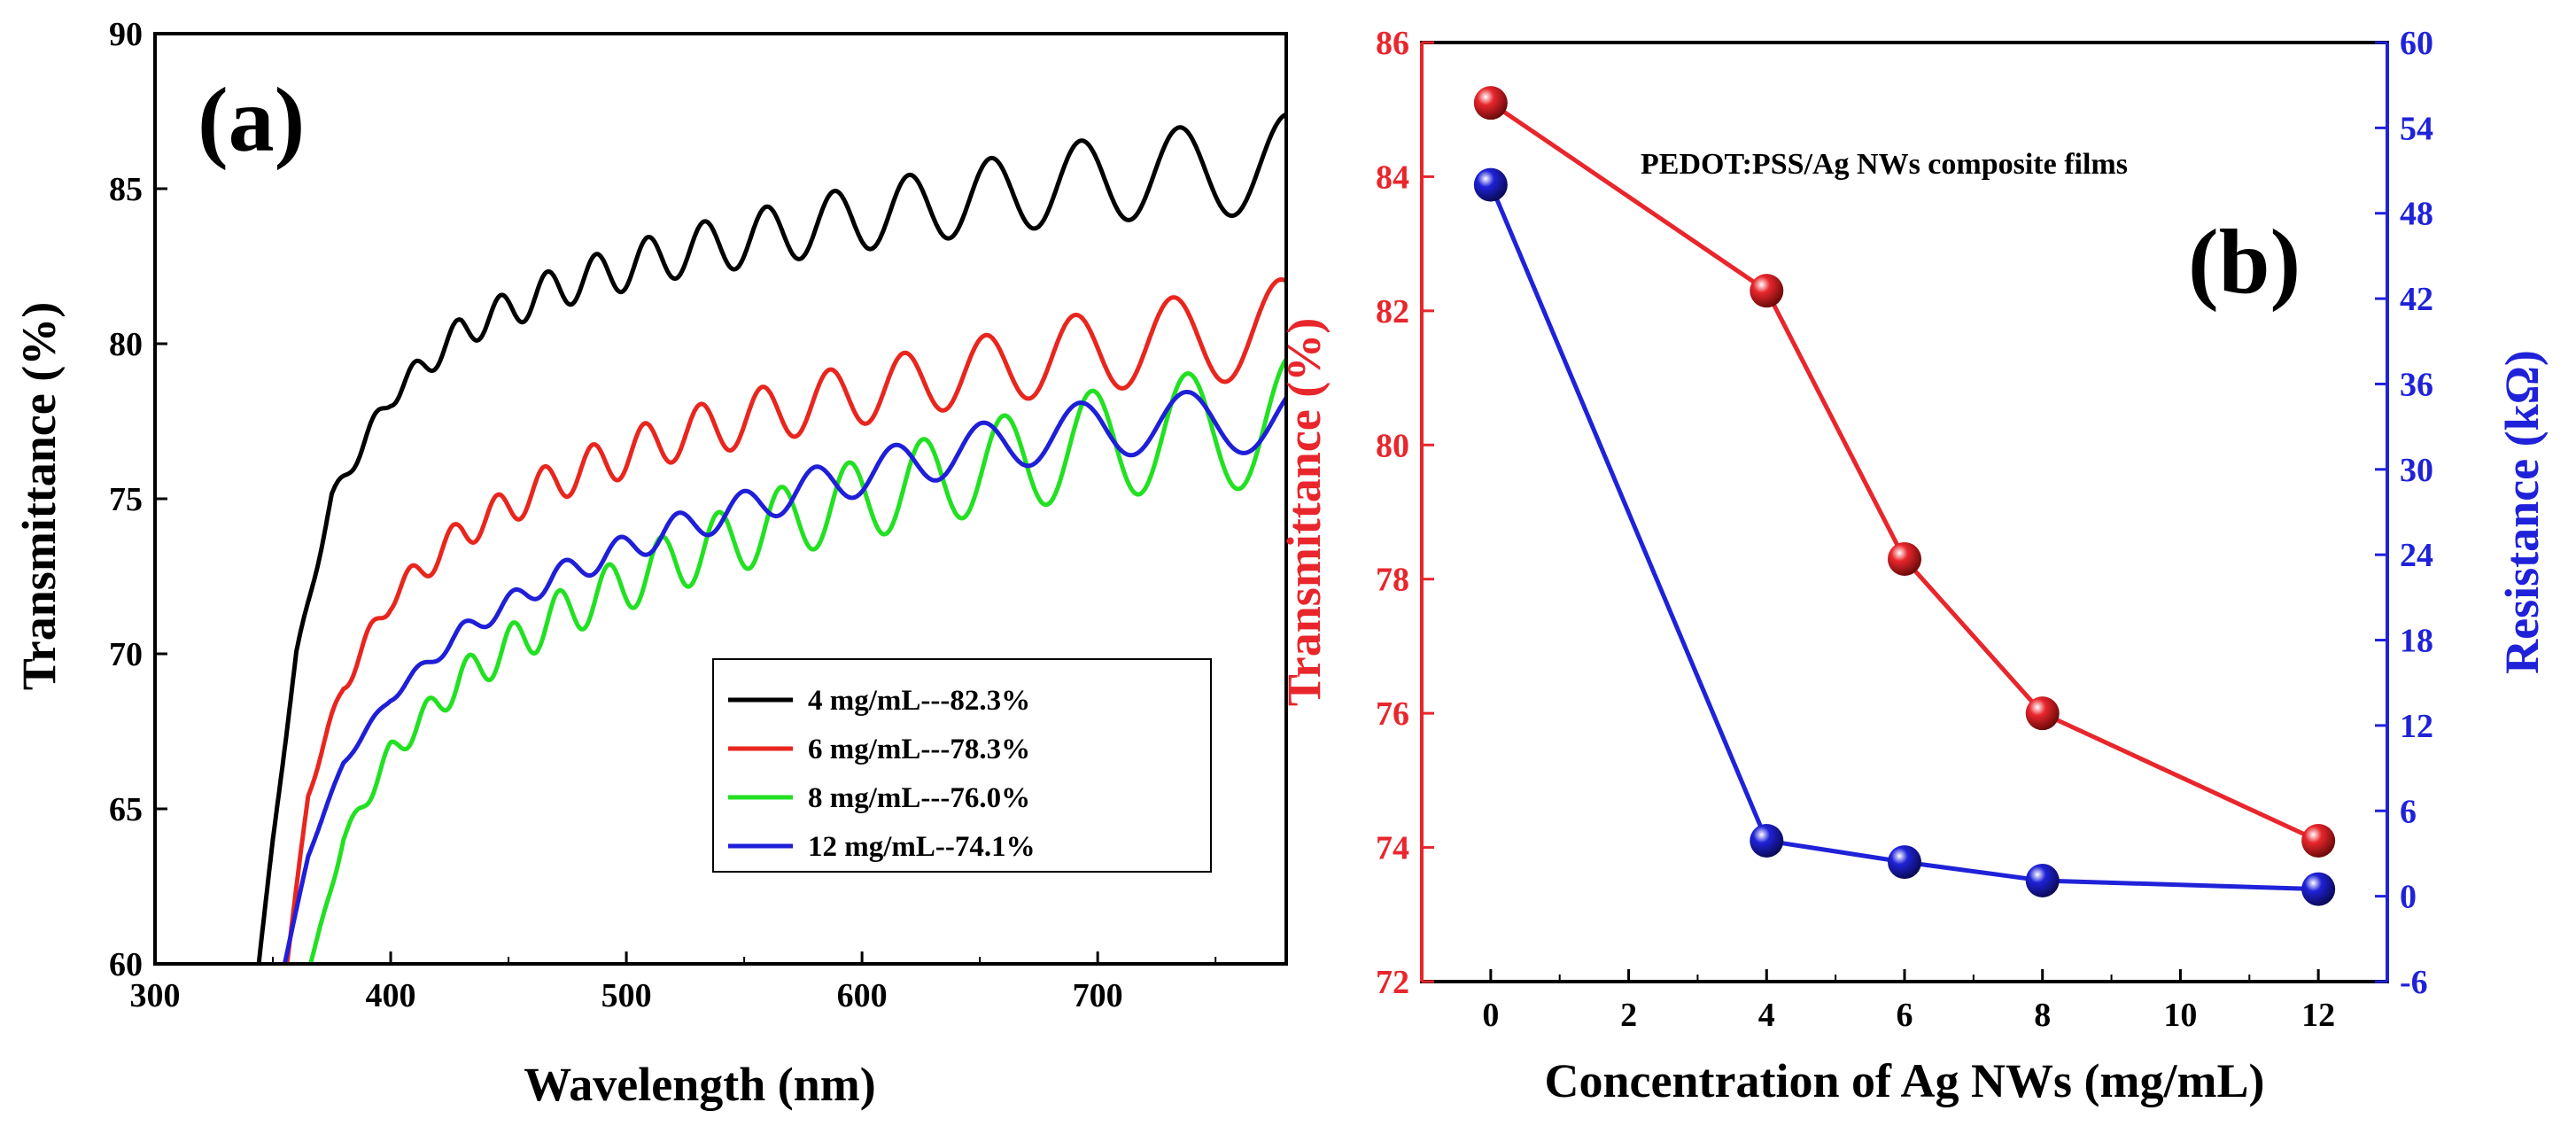 Image resolution: width=2576 pixels, height=1126 pixels. Describe the element at coordinates (1628, 1016) in the screenshot. I see `b-x-tick-label: 2` at that location.